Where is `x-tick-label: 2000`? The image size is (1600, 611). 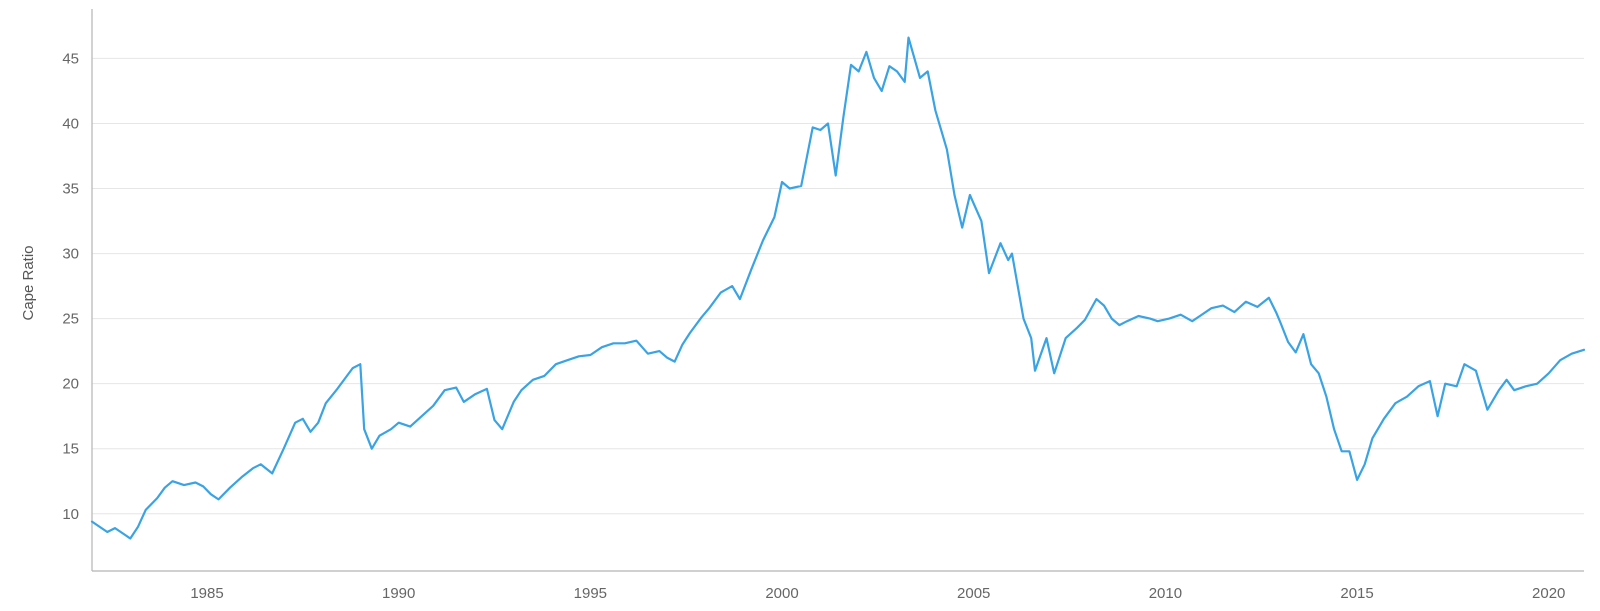 x-tick-label: 2000 is located at coordinates (781, 593).